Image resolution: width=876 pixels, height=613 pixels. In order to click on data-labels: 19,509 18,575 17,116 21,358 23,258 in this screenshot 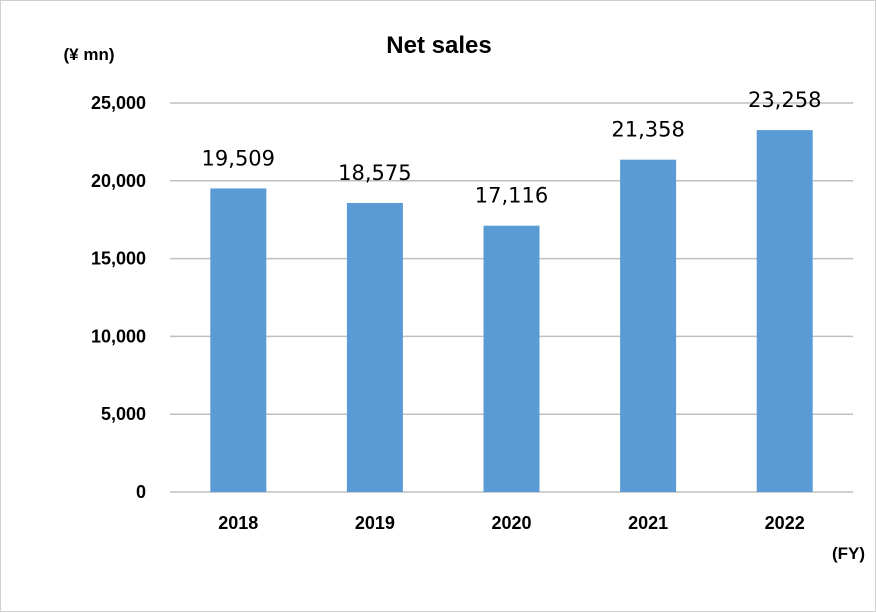, I will do `click(512, 148)`.